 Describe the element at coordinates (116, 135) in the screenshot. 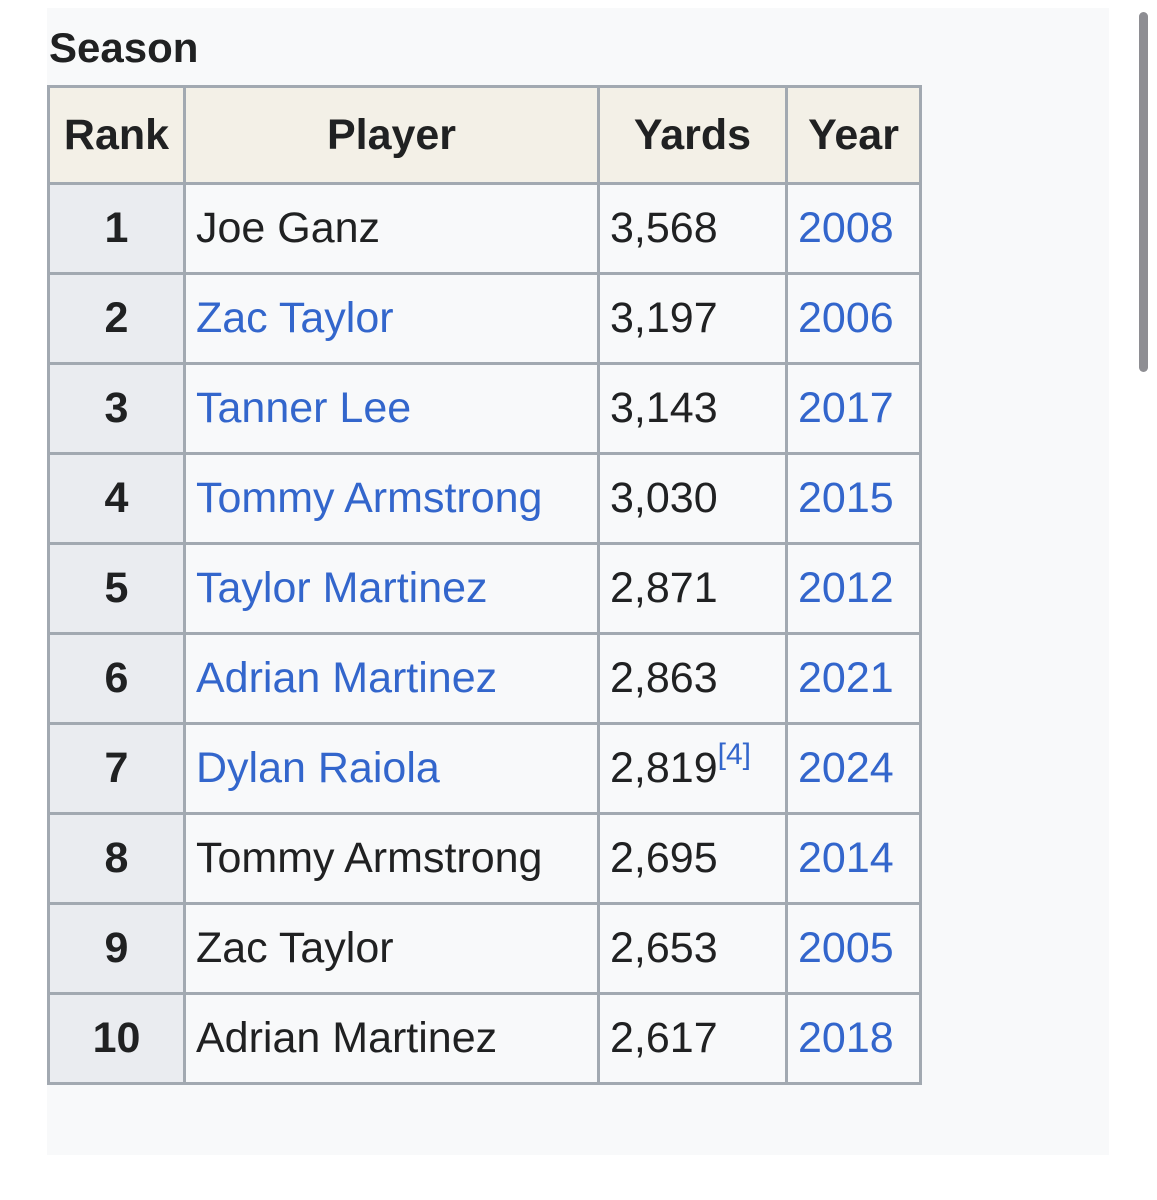

I see `column-header-rank: Rank` at that location.